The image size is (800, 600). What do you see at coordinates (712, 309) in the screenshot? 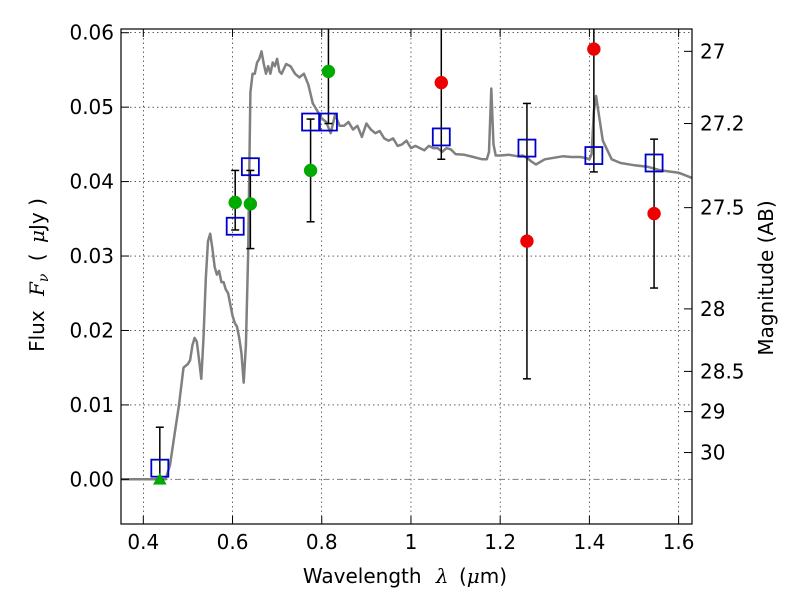
I see `y2-tick-label: 28` at bounding box center [712, 309].